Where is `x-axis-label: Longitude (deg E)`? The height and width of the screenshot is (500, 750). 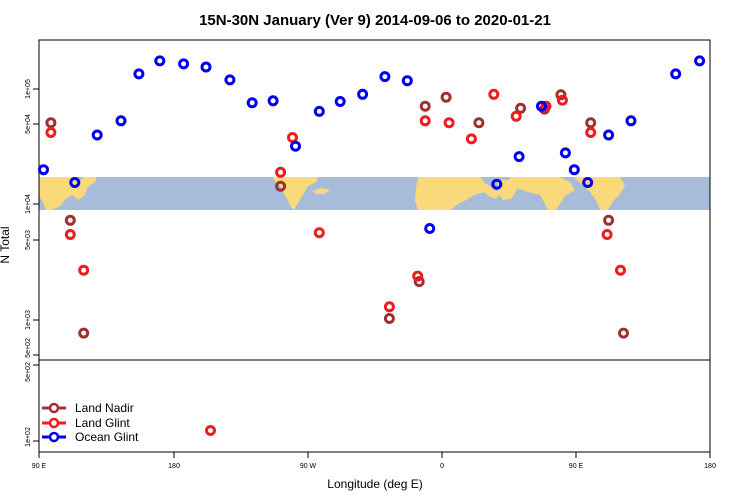 x-axis-label: Longitude (deg E) is located at coordinates (374, 484).